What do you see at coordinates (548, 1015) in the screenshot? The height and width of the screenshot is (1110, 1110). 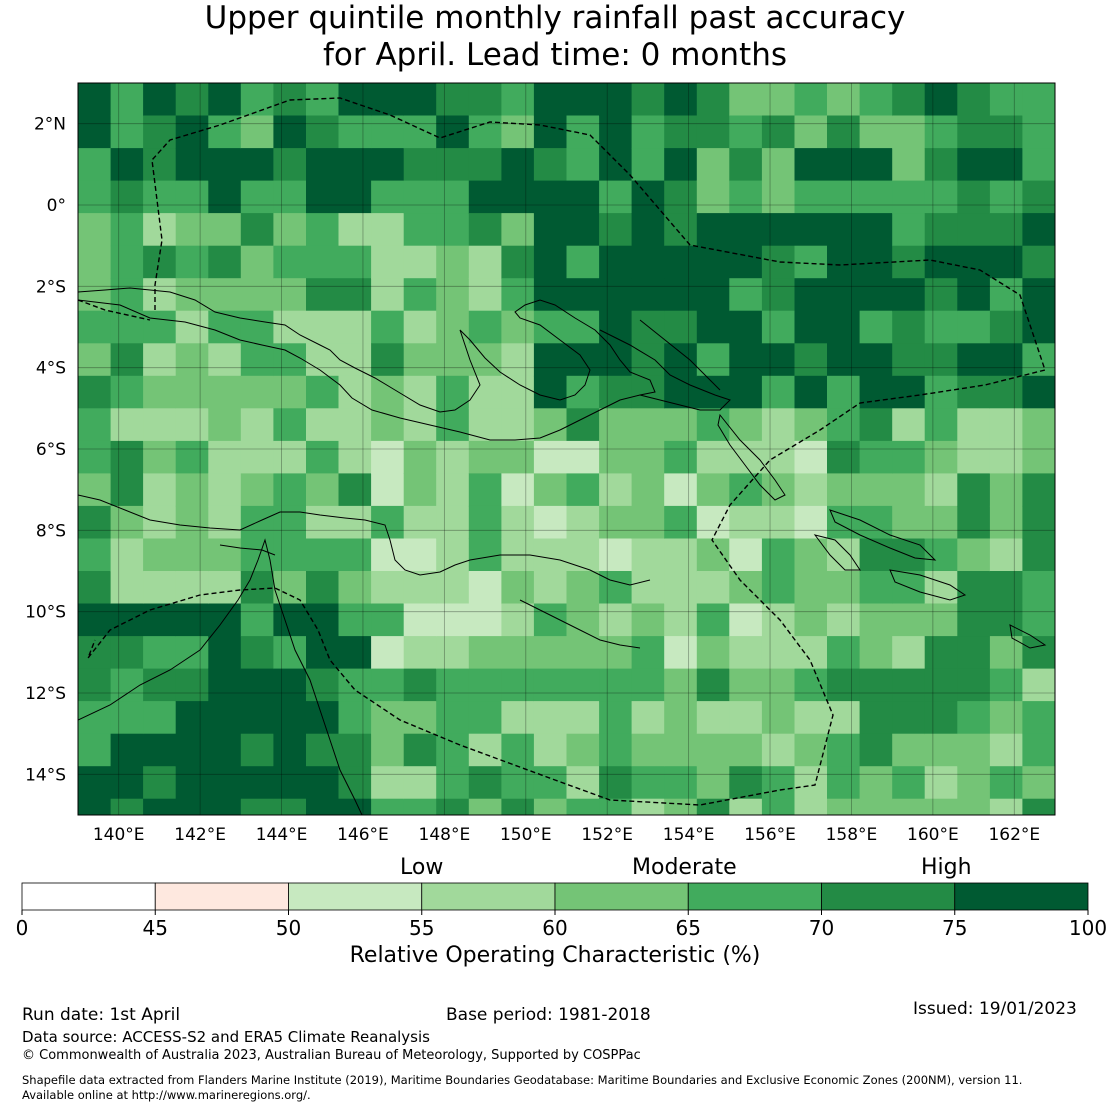 I see `base-period: Base period: 1981-2018` at bounding box center [548, 1015].